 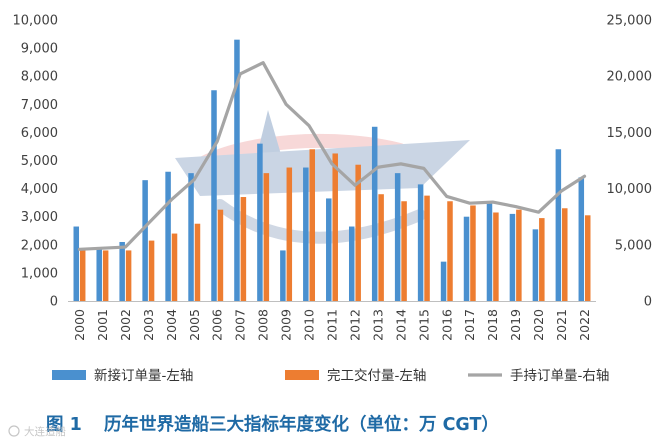 I want to click on x-tick-label: 2020, so click(x=538, y=325).